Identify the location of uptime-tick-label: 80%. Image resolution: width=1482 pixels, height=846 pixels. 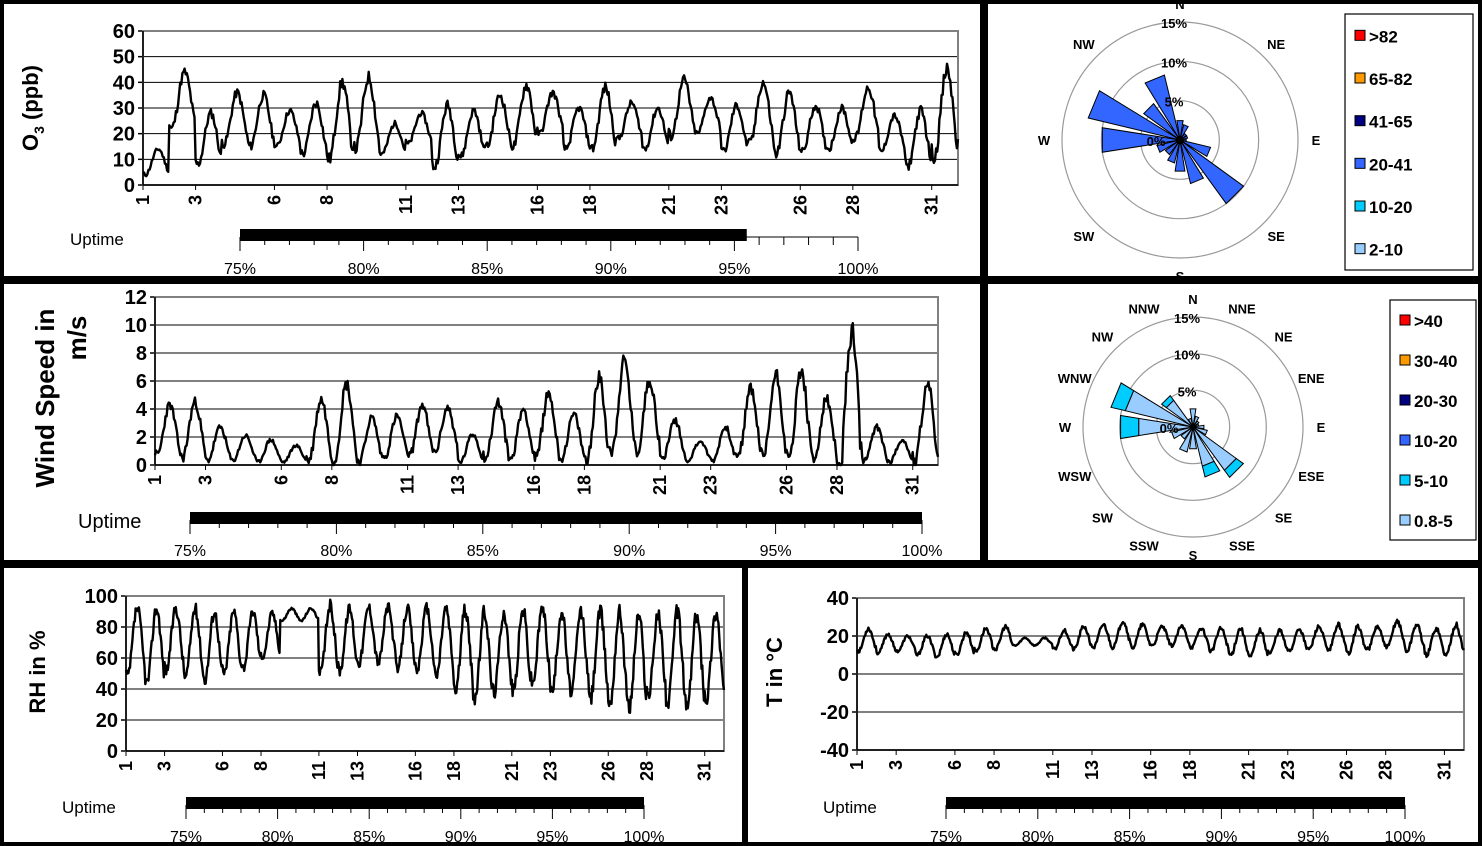
(364, 269).